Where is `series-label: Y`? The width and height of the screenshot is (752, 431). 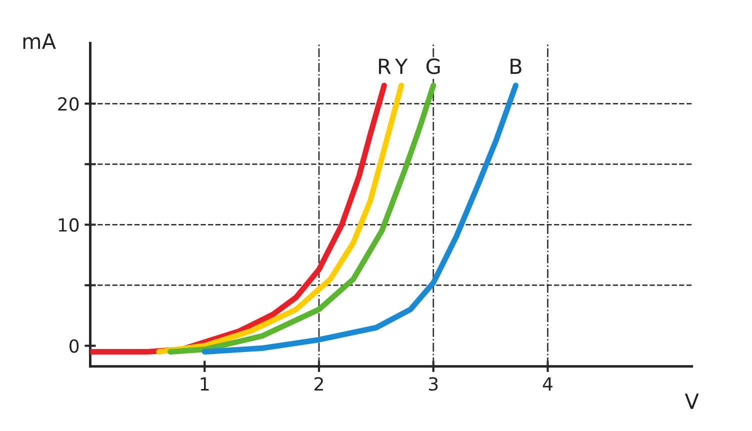
series-label: Y is located at coordinates (401, 66).